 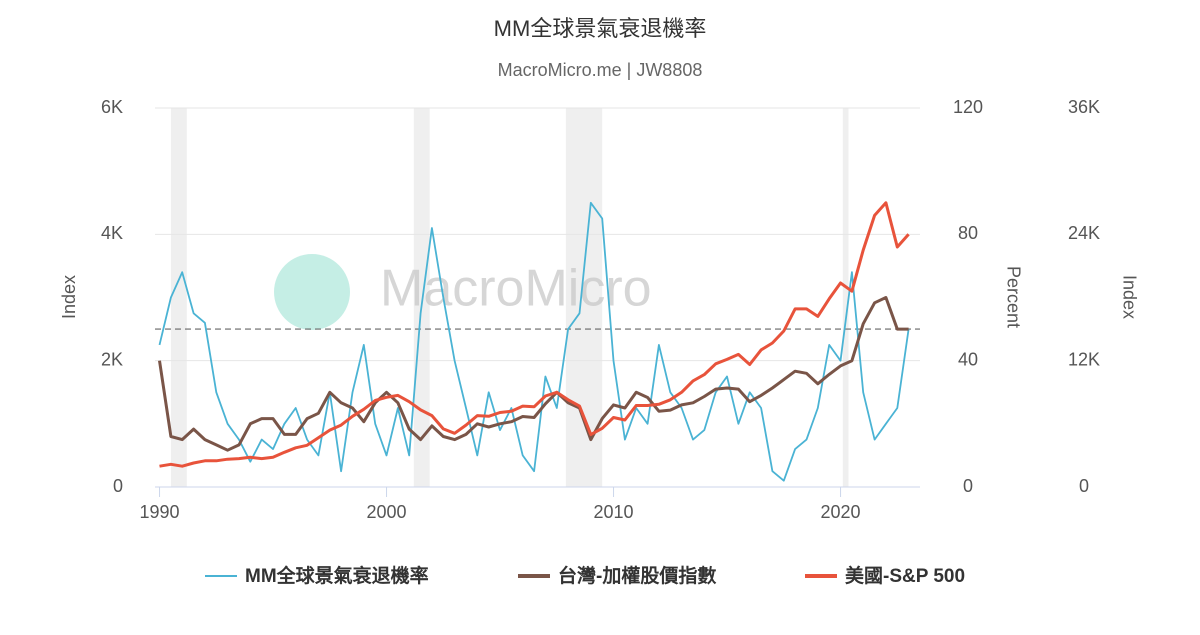 What do you see at coordinates (1084, 359) in the screenshot?
I see `y3-tick-label: 12K` at bounding box center [1084, 359].